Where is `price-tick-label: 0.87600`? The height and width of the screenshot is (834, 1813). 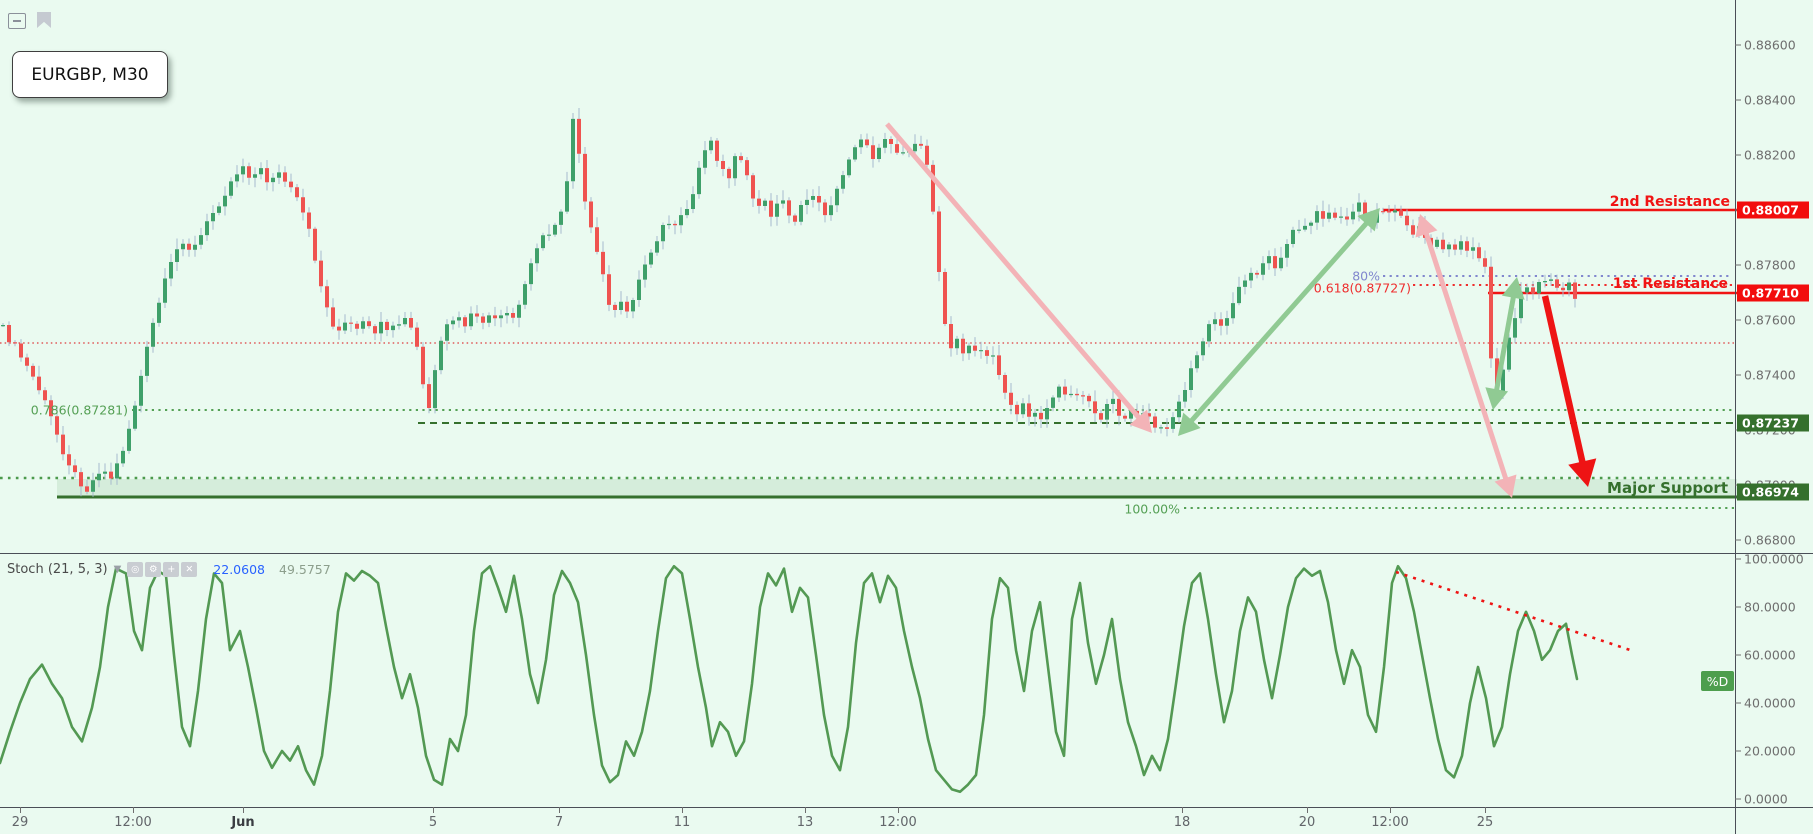
price-tick-label: 0.87600 is located at coordinates (1770, 320).